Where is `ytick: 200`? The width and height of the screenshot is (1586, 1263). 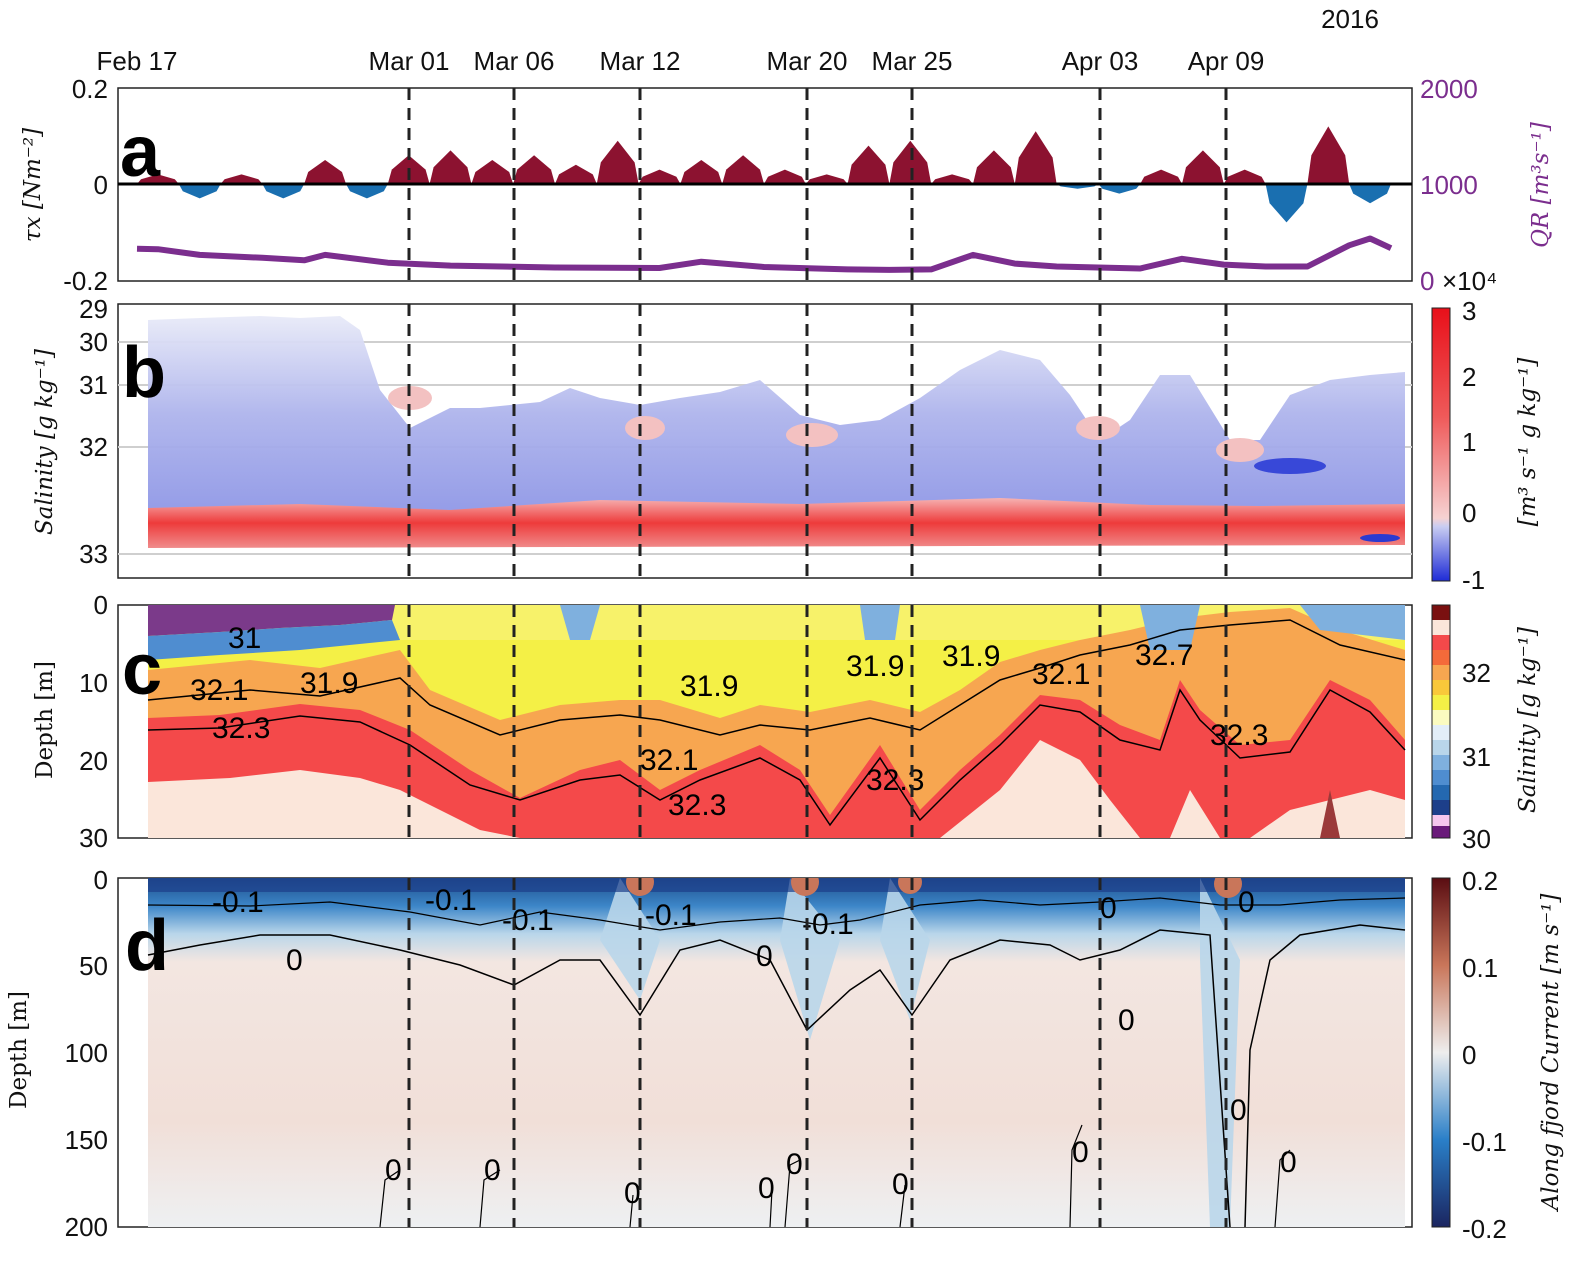 ytick: 200 is located at coordinates (86, 1227).